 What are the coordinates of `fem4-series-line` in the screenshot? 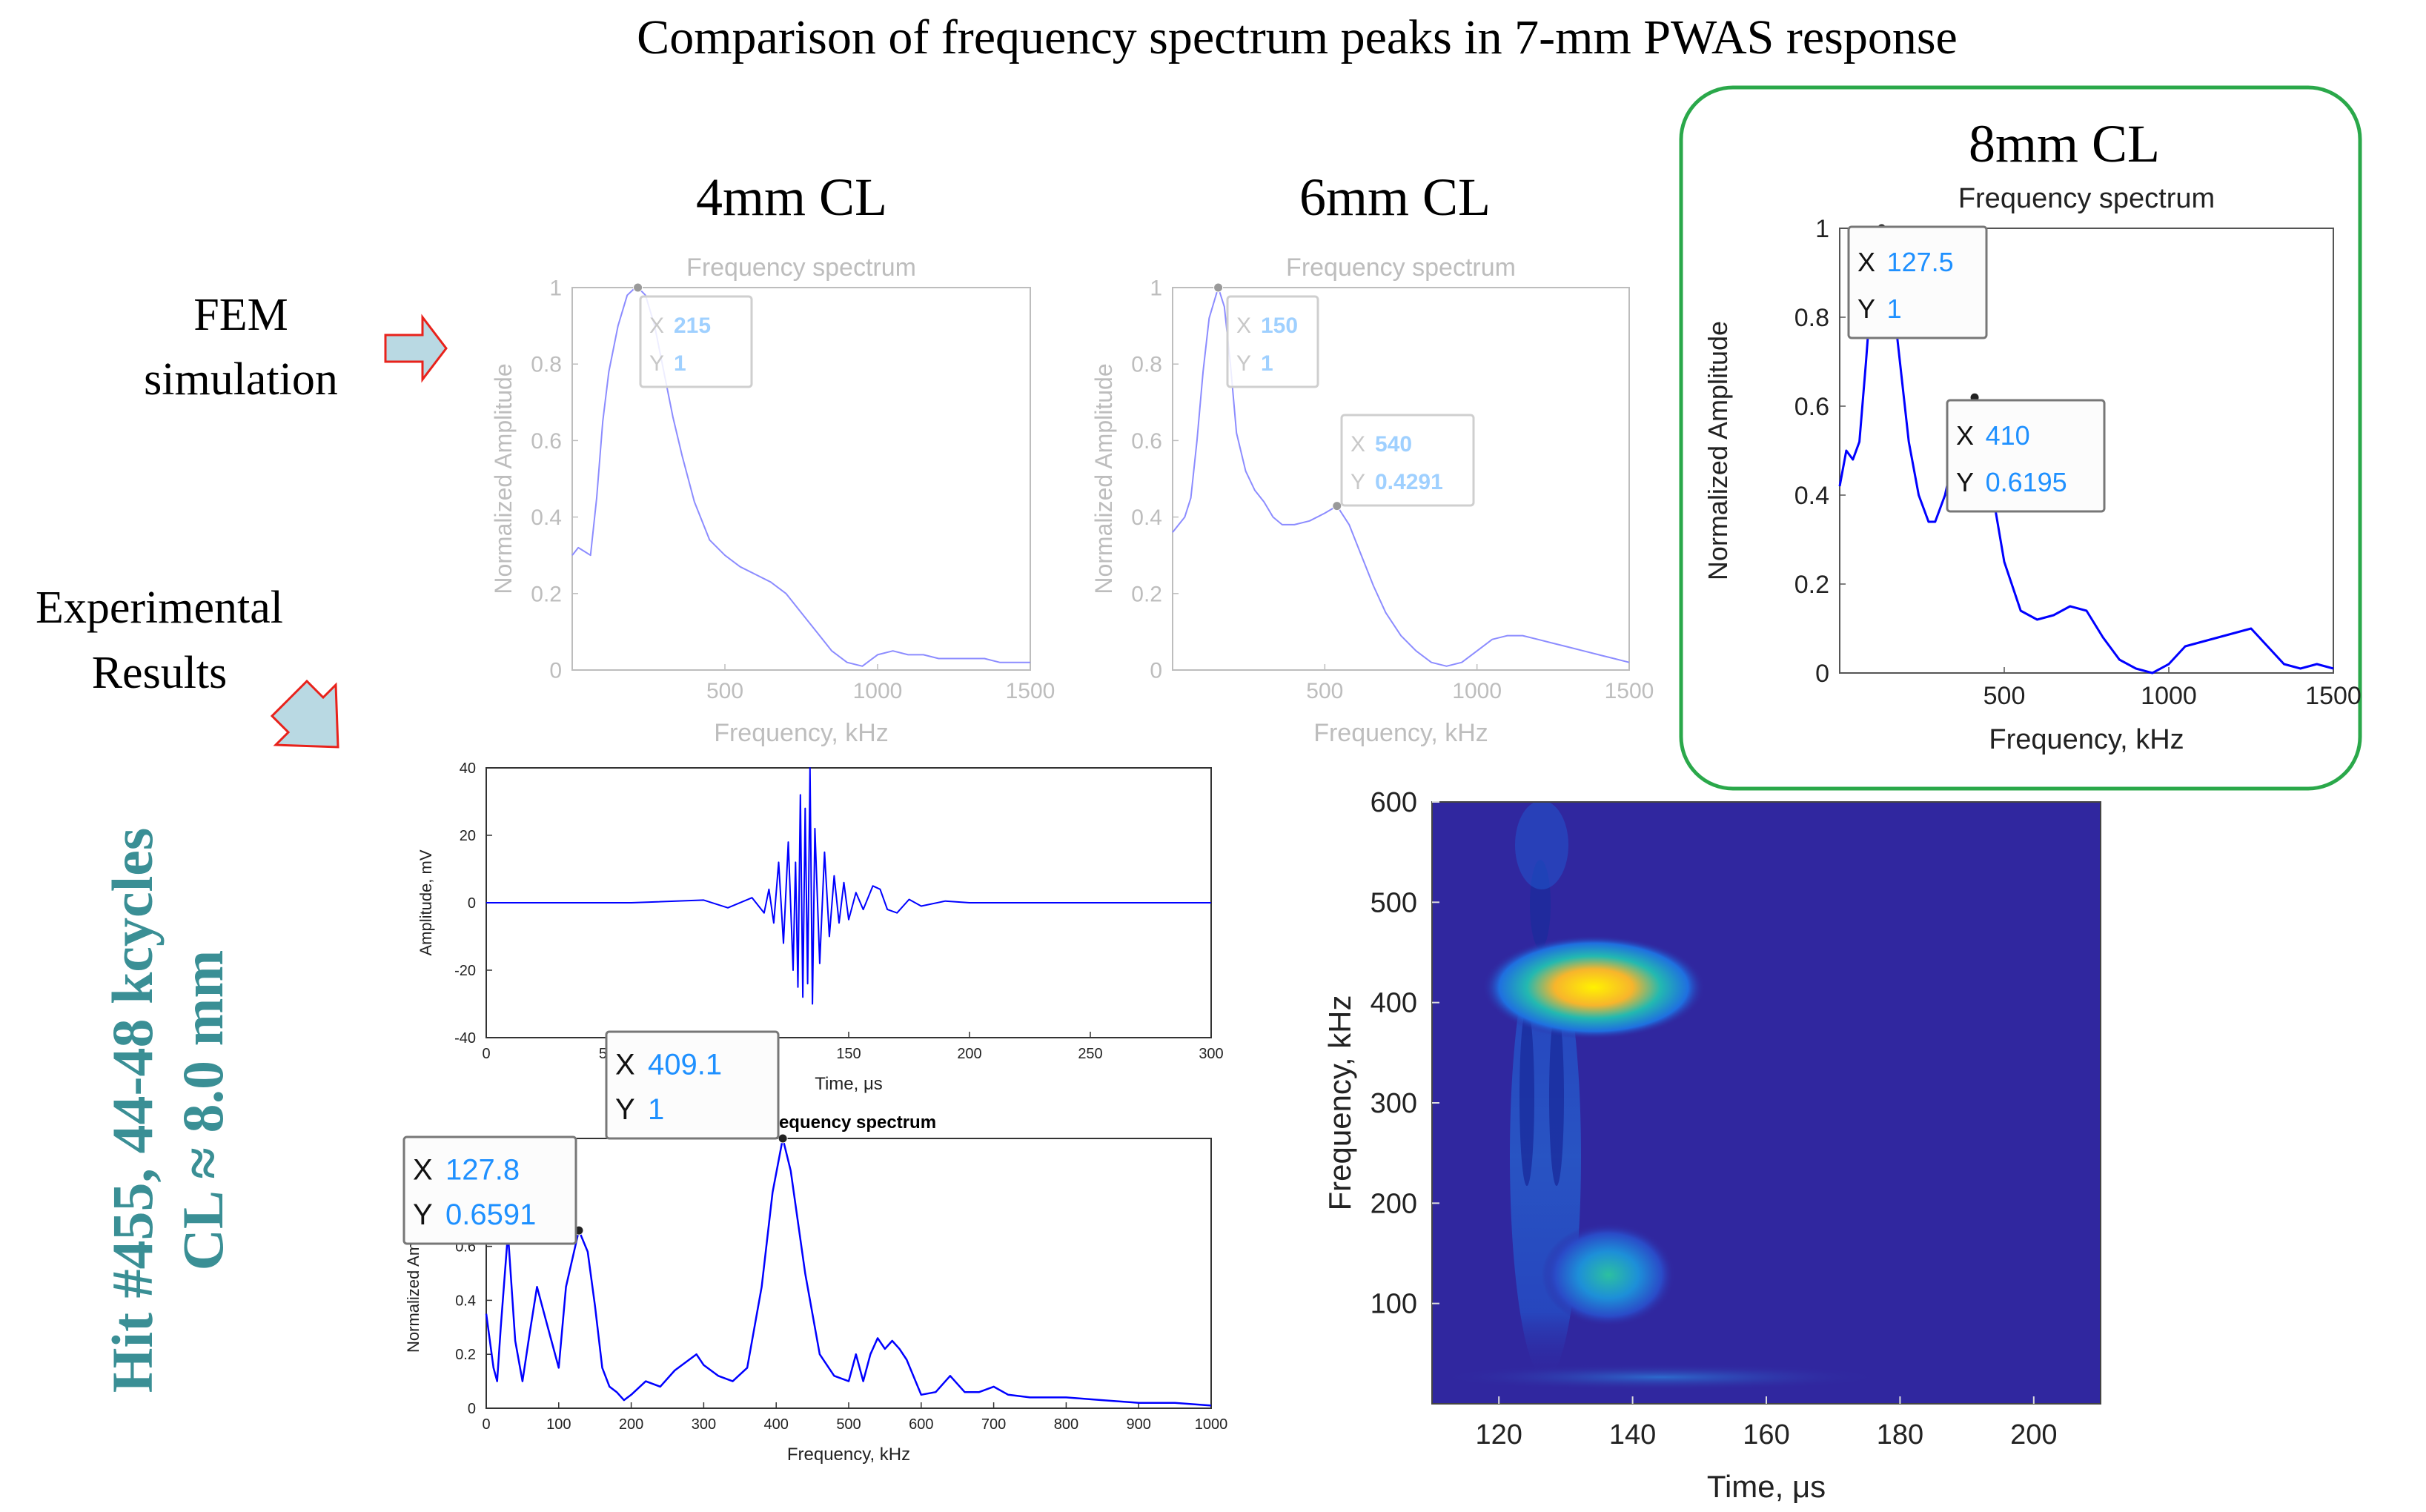 It's located at (800, 477).